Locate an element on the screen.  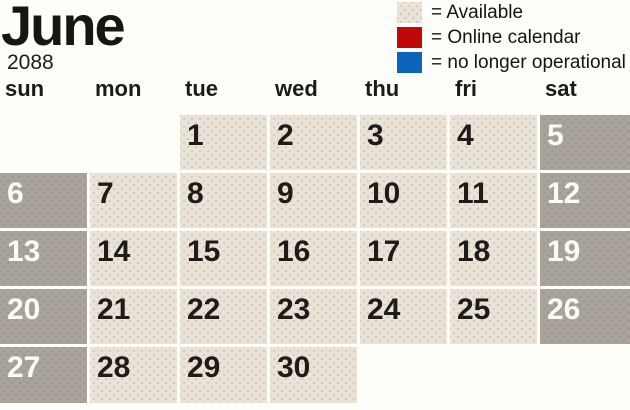
day-cell: 28 is located at coordinates (133, 375).